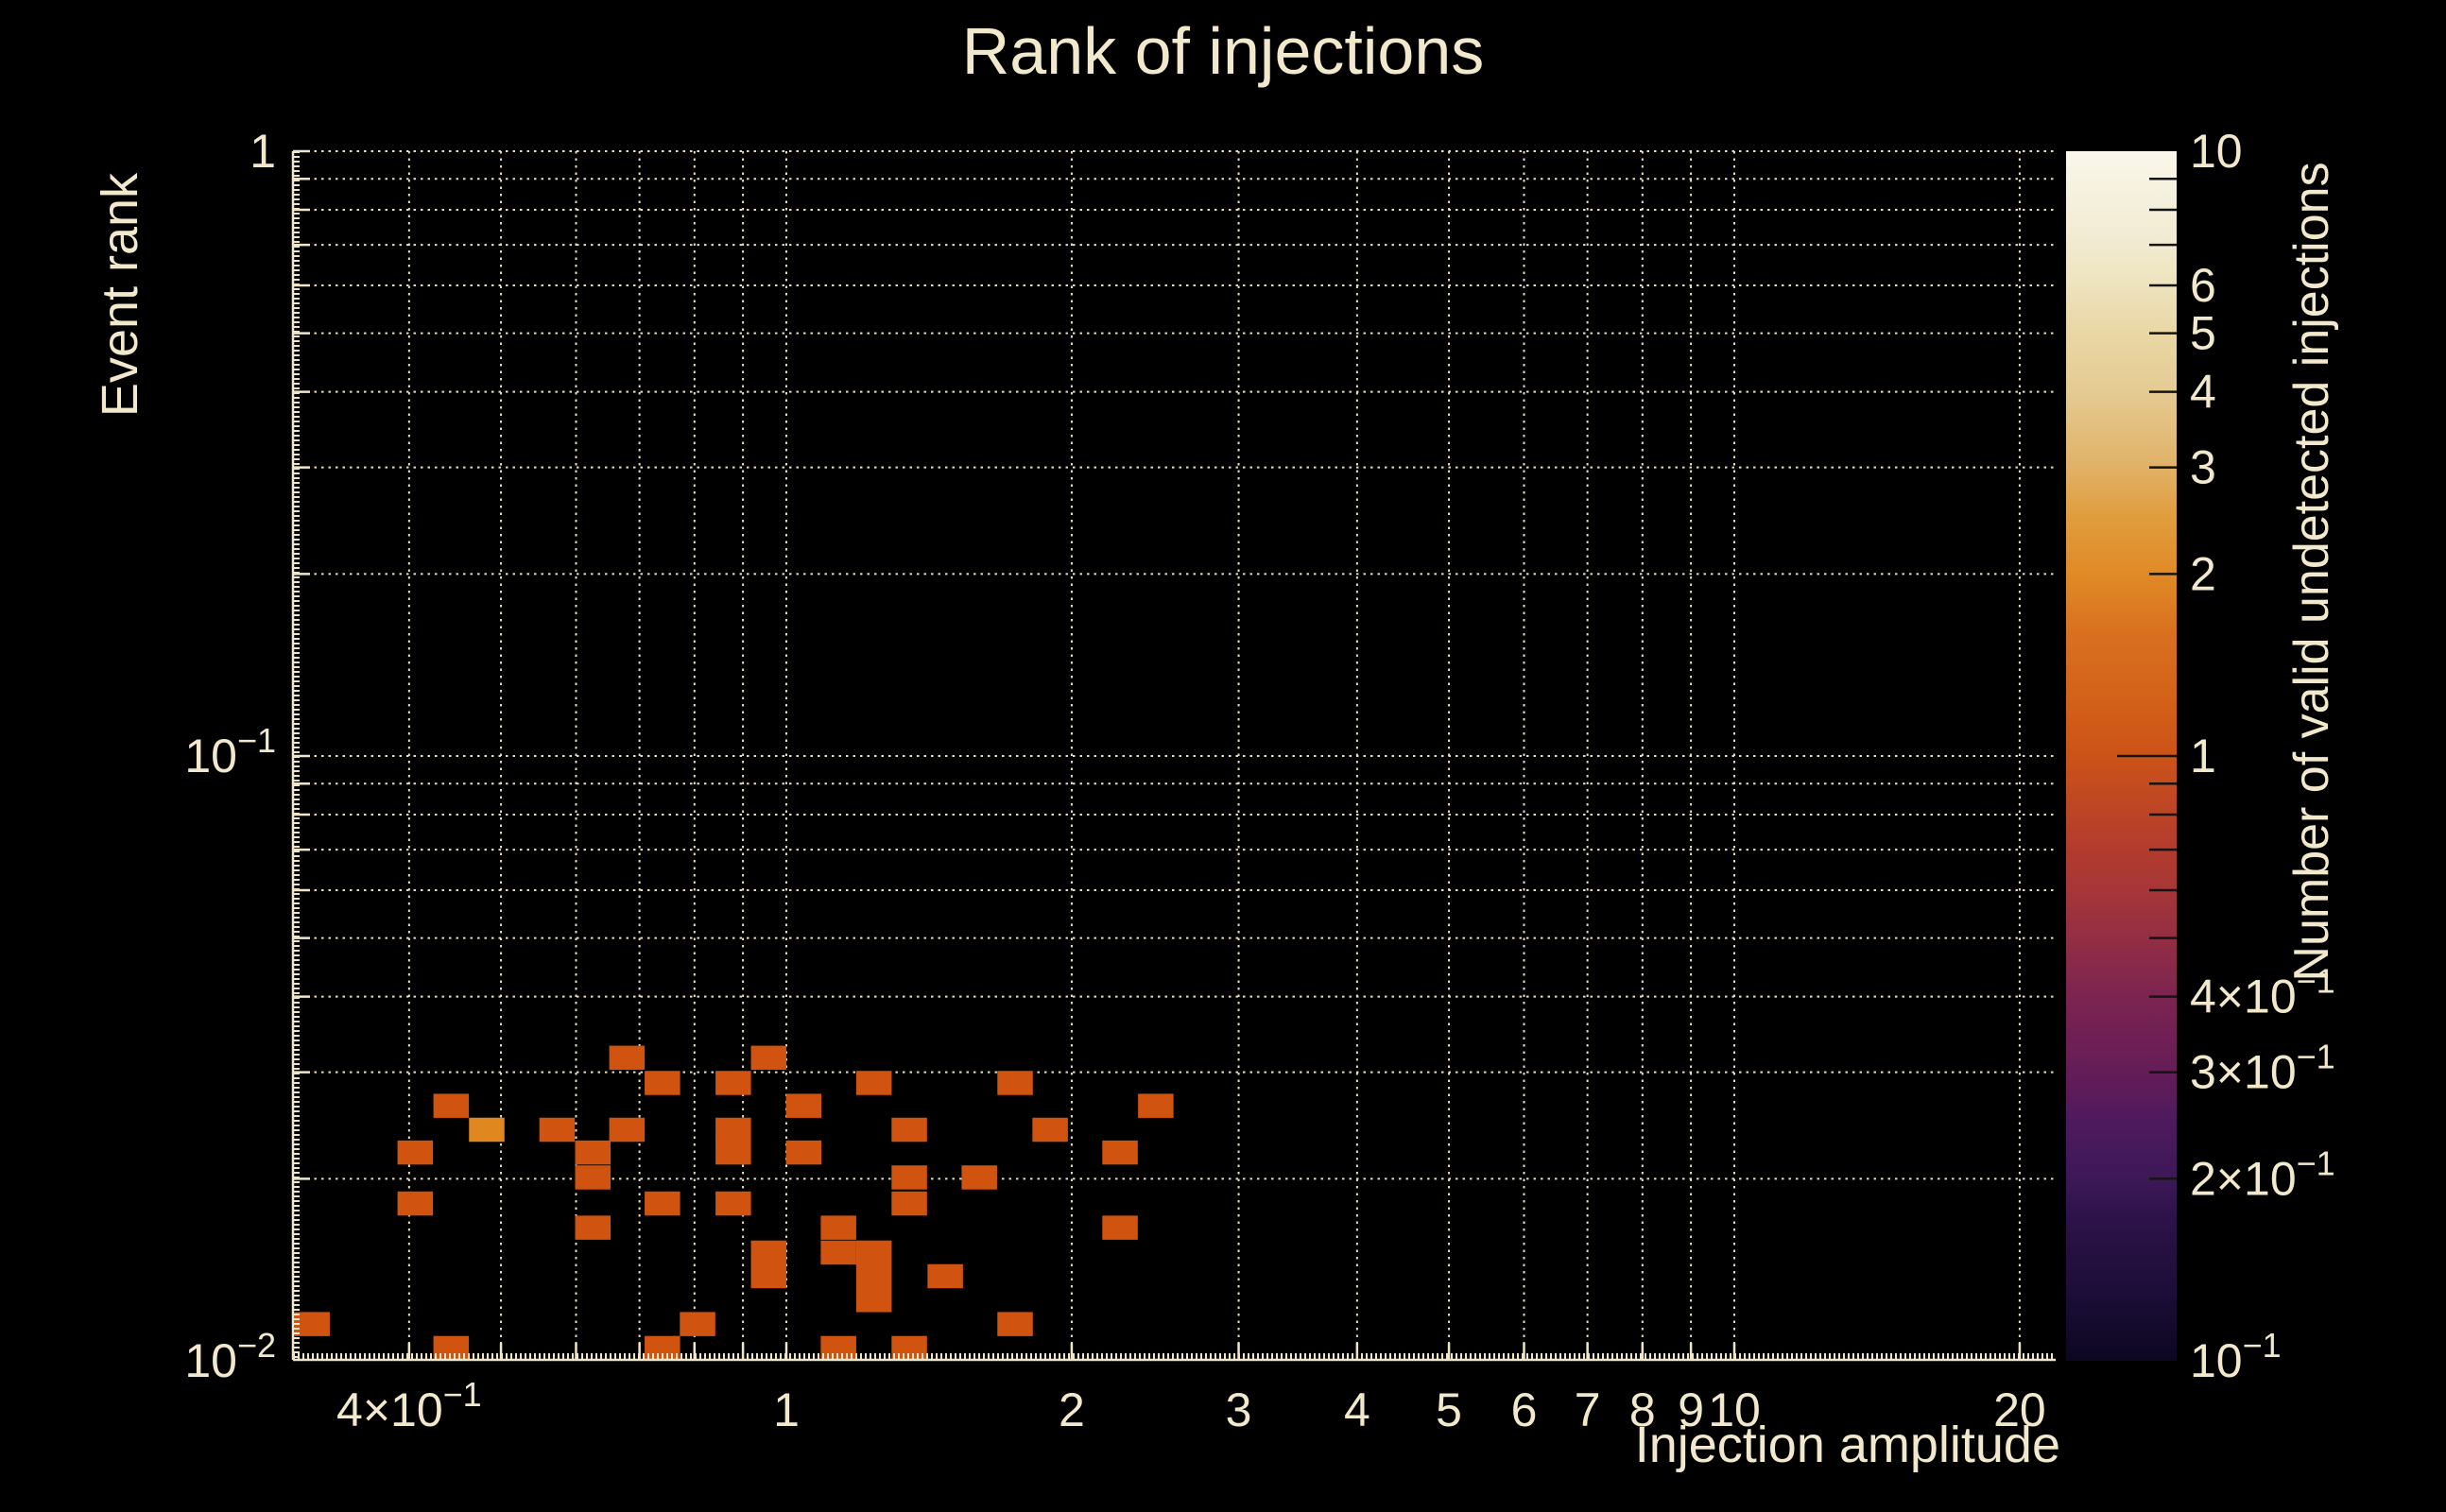 This screenshot has width=2446, height=1512. I want to click on y-tick-label: 1, so click(263, 151).